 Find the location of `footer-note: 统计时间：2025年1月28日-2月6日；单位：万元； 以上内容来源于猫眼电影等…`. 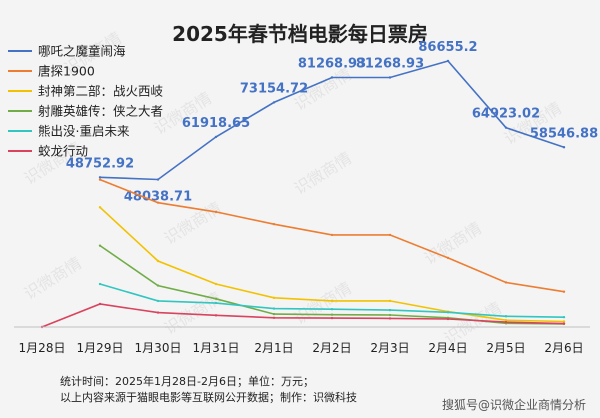

footer-note: 统计时间：2025年1月28日-2月6日；单位：万元； 以上内容来源于猫眼电影等… is located at coordinates (208, 390).